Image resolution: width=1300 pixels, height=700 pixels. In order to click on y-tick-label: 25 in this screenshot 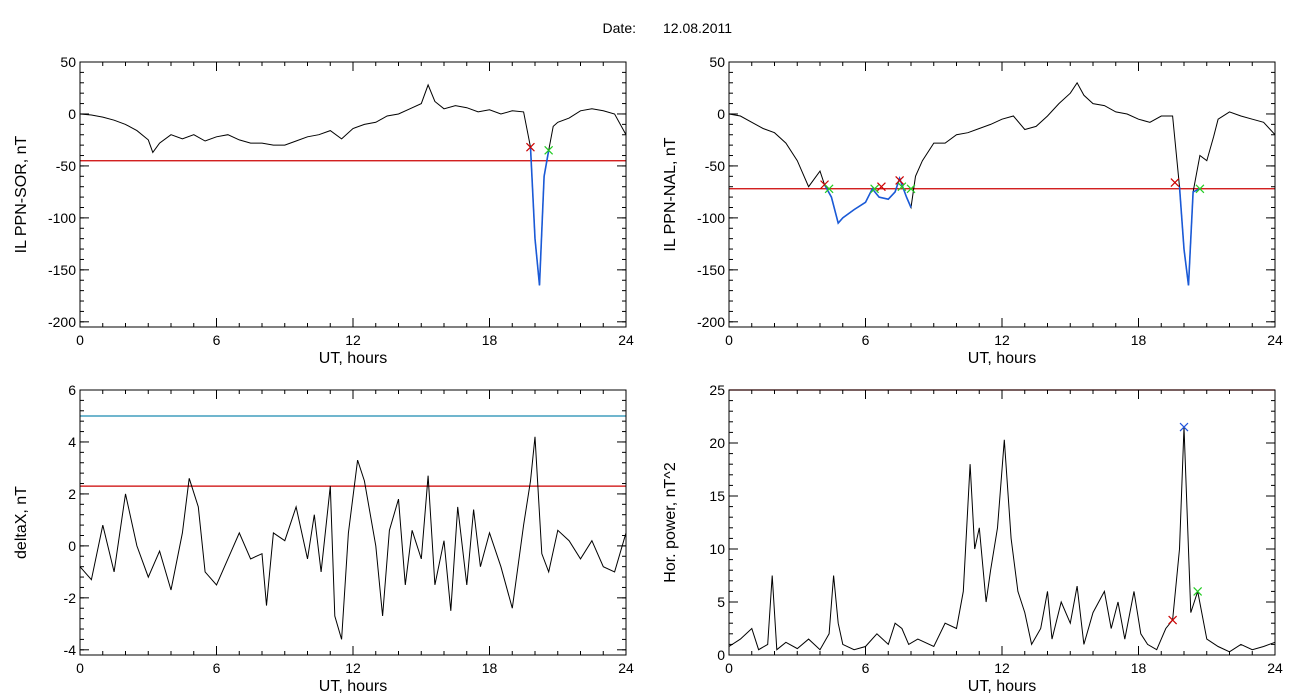, I will do `click(717, 390)`.